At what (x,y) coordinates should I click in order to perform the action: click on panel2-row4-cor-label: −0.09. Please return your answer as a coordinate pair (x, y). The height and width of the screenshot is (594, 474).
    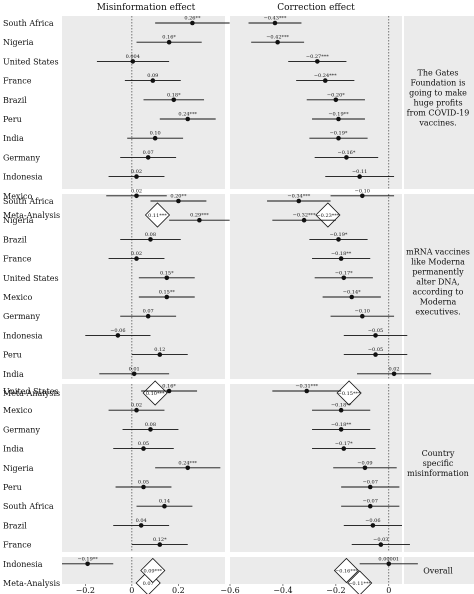
    Looking at the image, I should click on (364, 463).